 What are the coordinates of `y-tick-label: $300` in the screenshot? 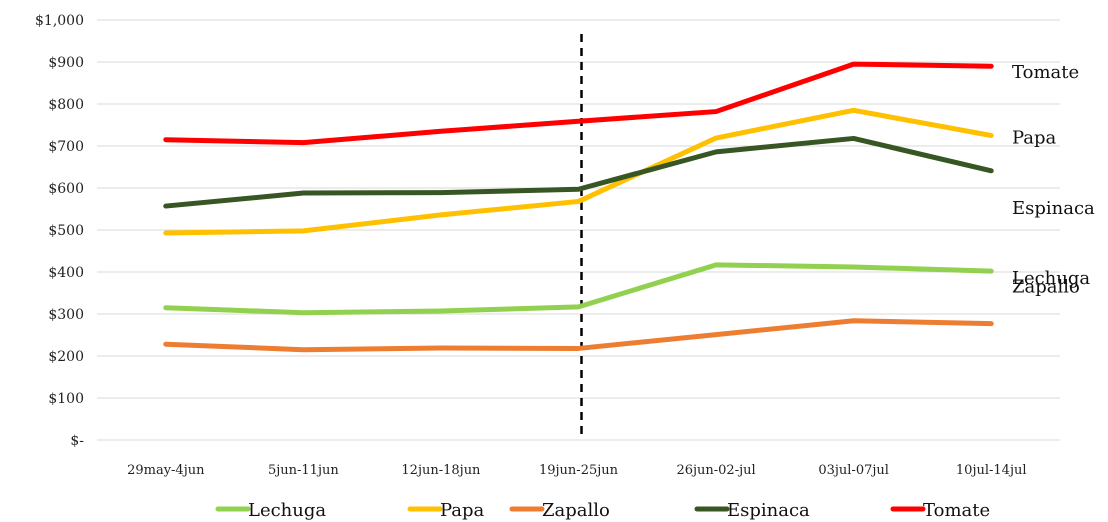 It's located at (66, 315).